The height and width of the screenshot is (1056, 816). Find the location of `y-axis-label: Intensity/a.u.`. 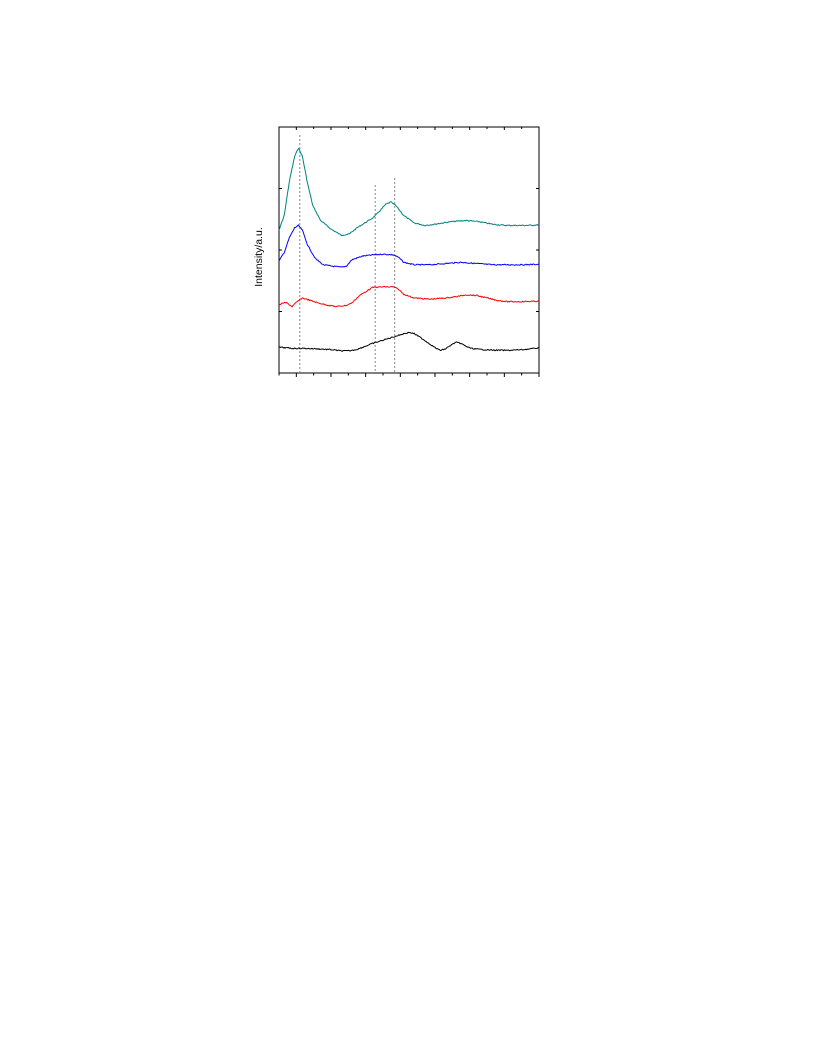

y-axis-label: Intensity/a.u. is located at coordinates (259, 257).